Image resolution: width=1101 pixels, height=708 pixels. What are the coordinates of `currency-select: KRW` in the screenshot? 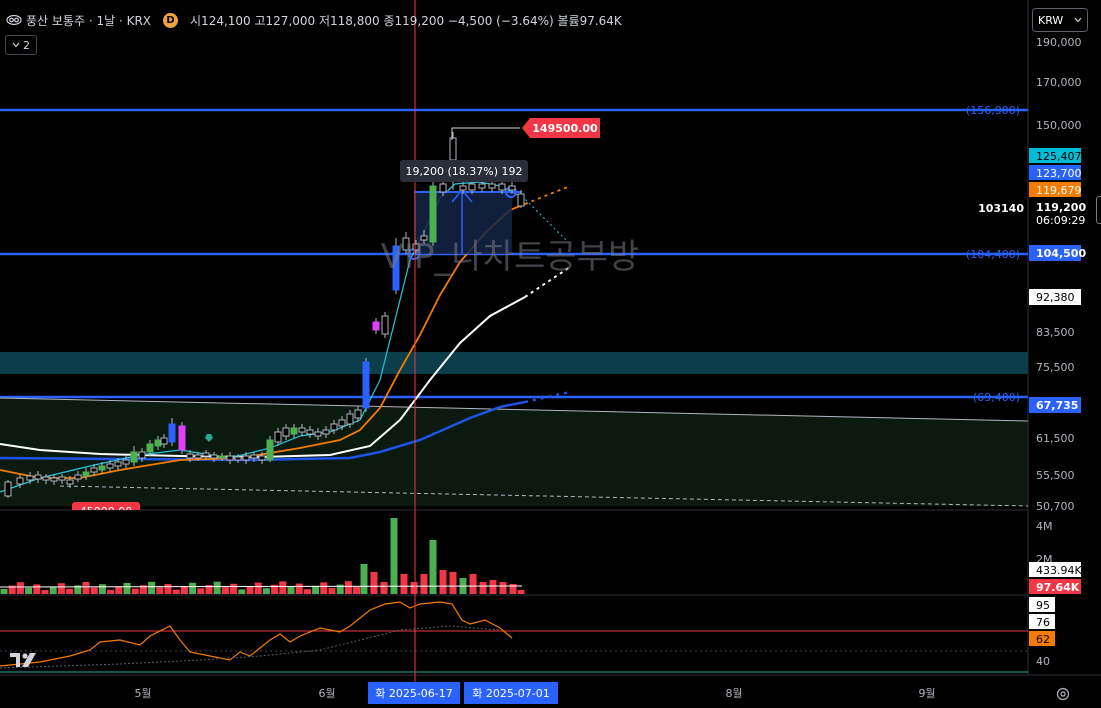 It's located at (1060, 20).